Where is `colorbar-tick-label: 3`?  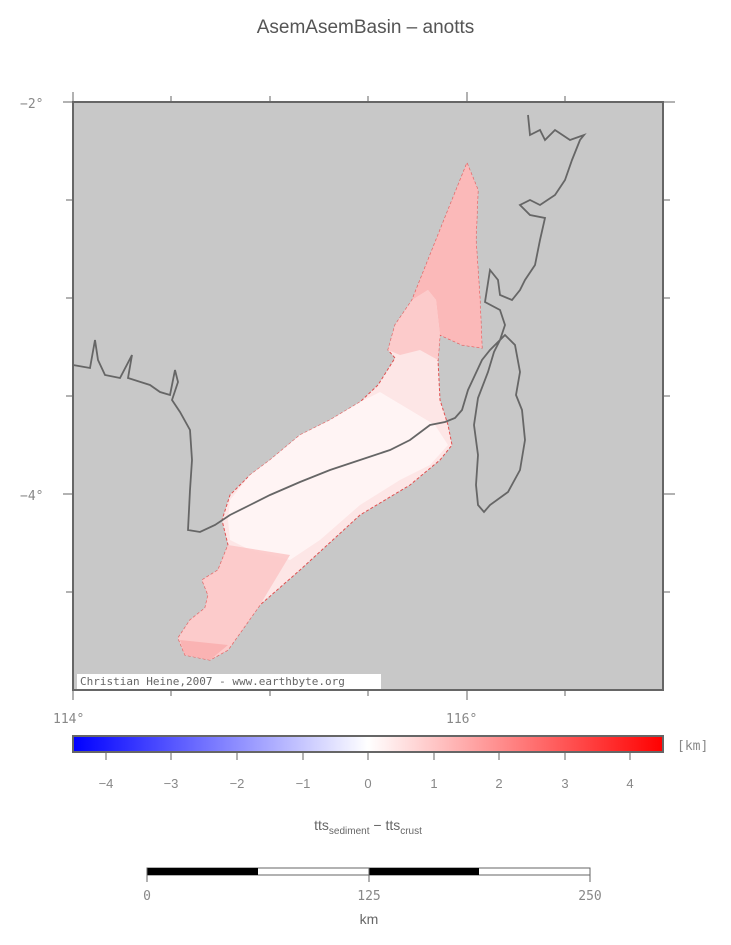
colorbar-tick-label: 3 is located at coordinates (564, 783).